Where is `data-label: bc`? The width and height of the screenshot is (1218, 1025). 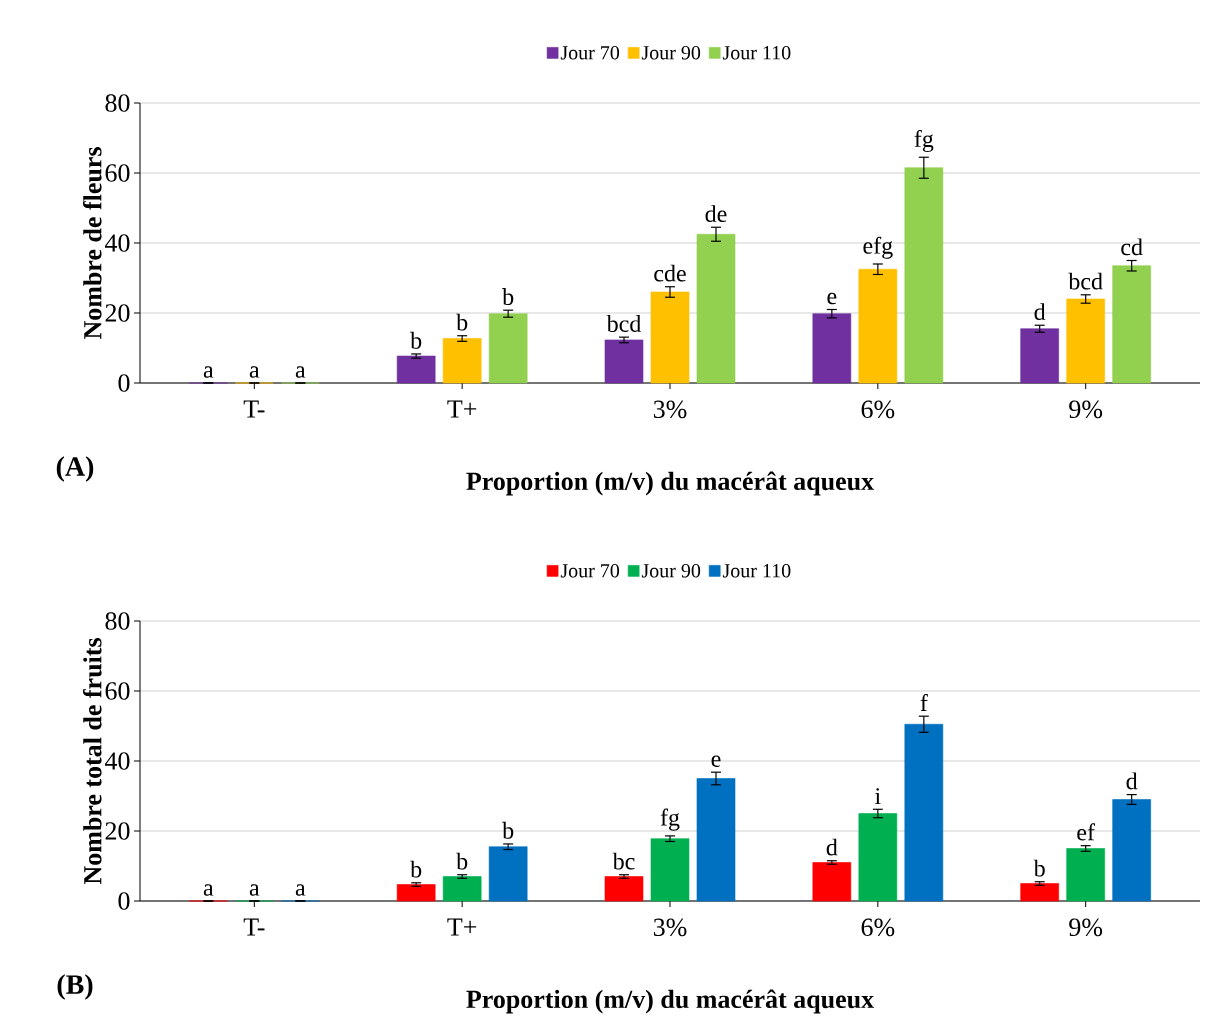
data-label: bc is located at coordinates (623, 861).